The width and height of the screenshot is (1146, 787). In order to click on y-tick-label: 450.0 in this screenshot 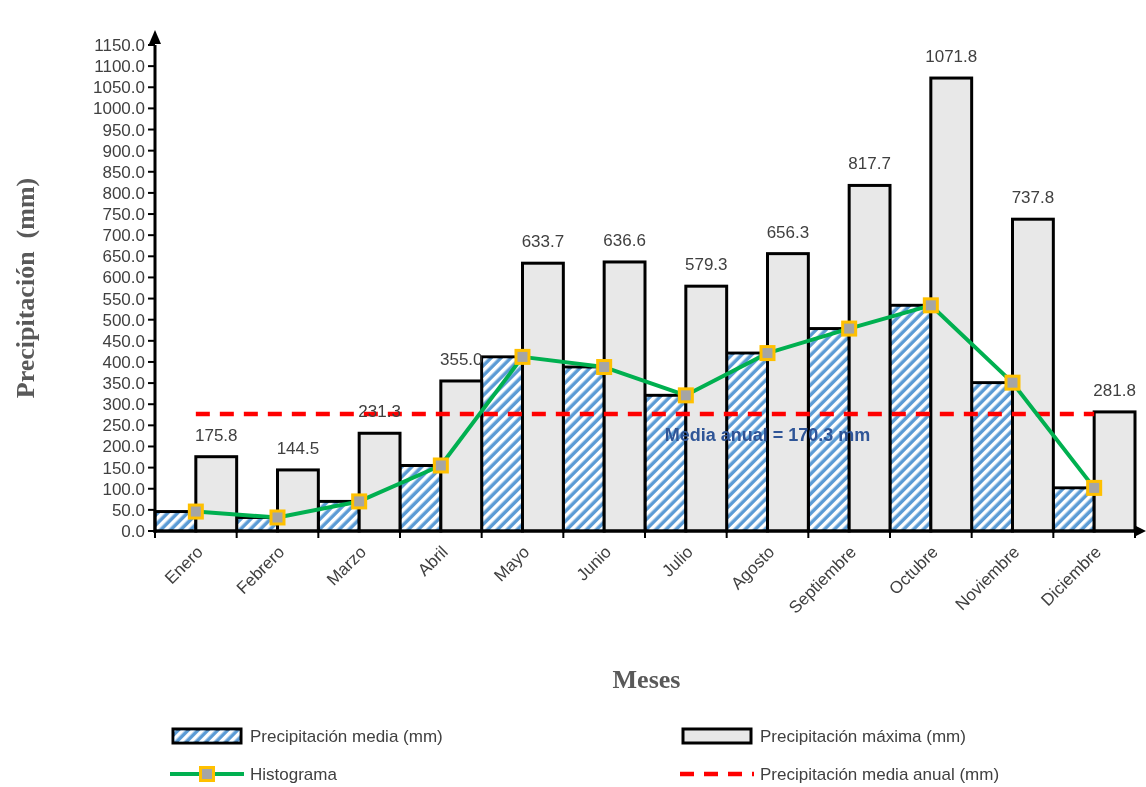, I will do `click(123, 341)`.